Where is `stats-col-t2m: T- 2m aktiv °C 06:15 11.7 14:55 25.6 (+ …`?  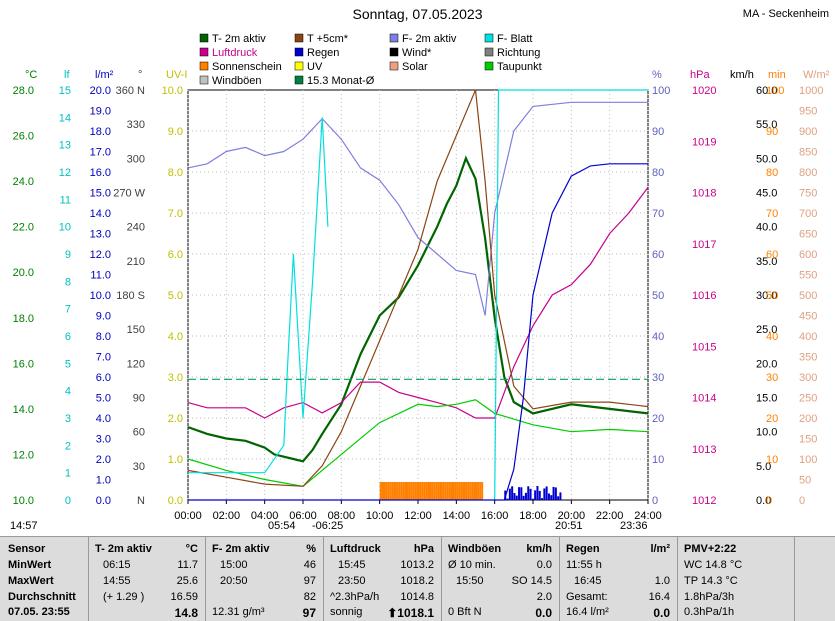
stats-col-t2m: T- 2m aktiv °C 06:15 11.7 14:55 25.6 (+ … is located at coordinates (147, 579).